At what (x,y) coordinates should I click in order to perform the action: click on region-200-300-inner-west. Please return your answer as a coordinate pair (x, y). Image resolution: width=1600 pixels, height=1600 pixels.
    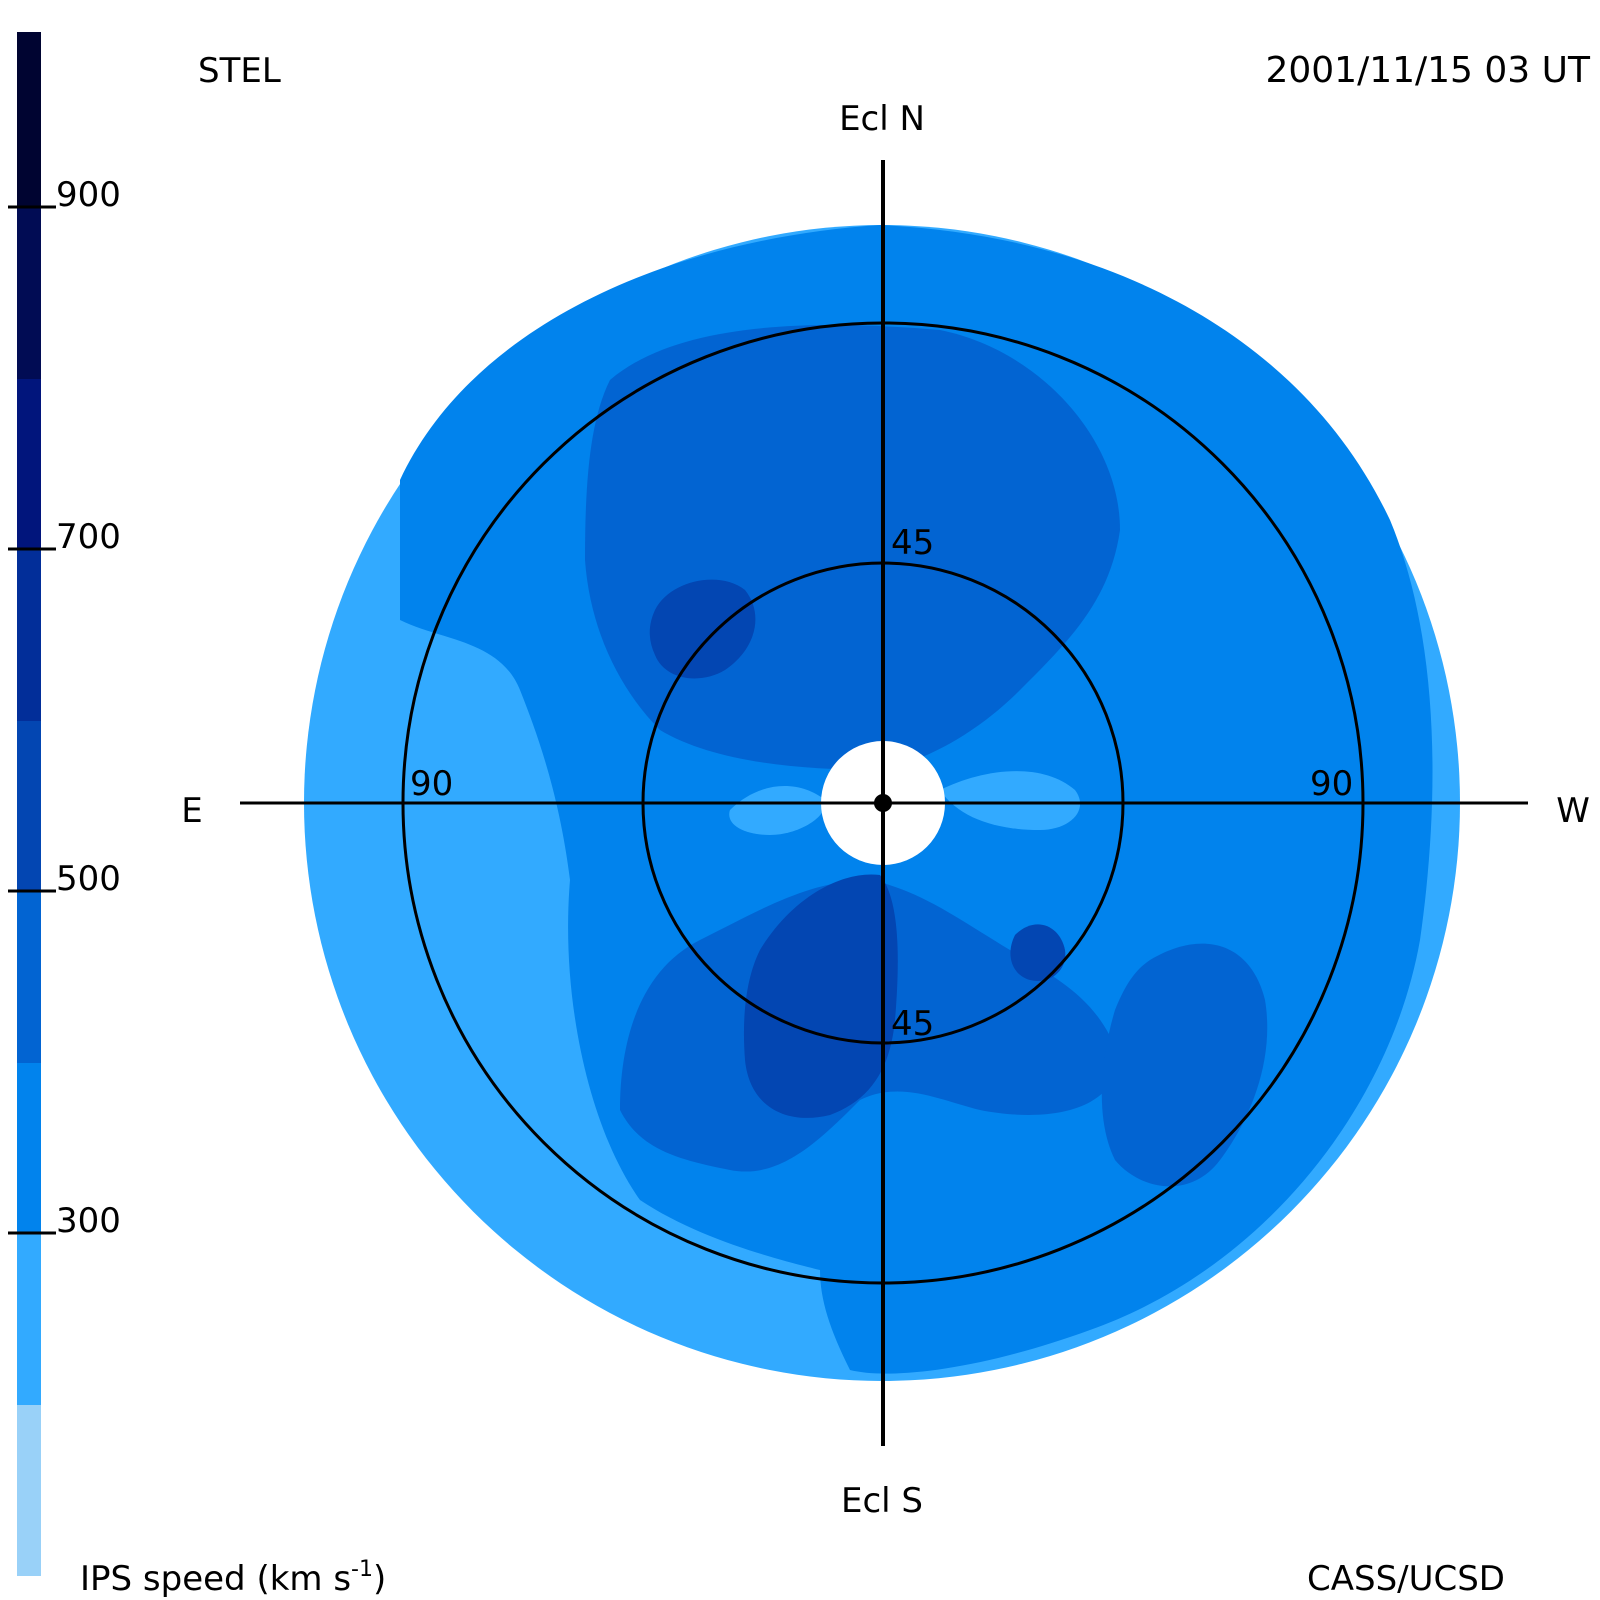
    Looking at the image, I should click on (1010, 800).